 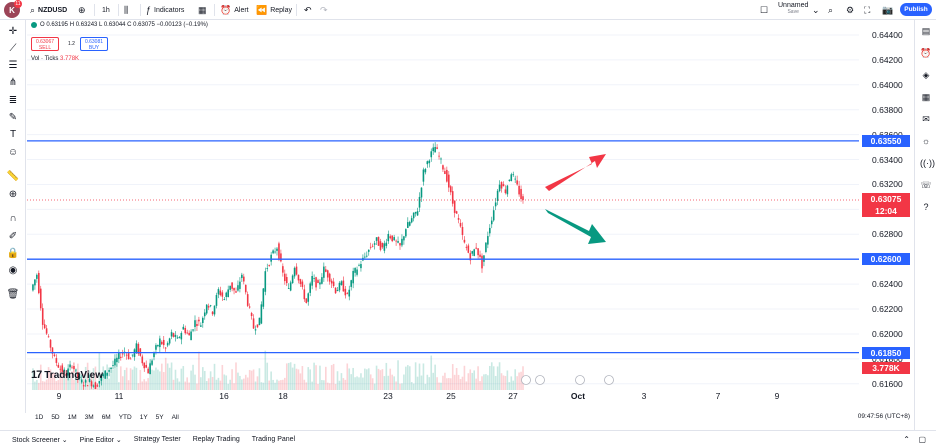 I want to click on zoom-in-icon: ⊕, so click(x=13, y=194).